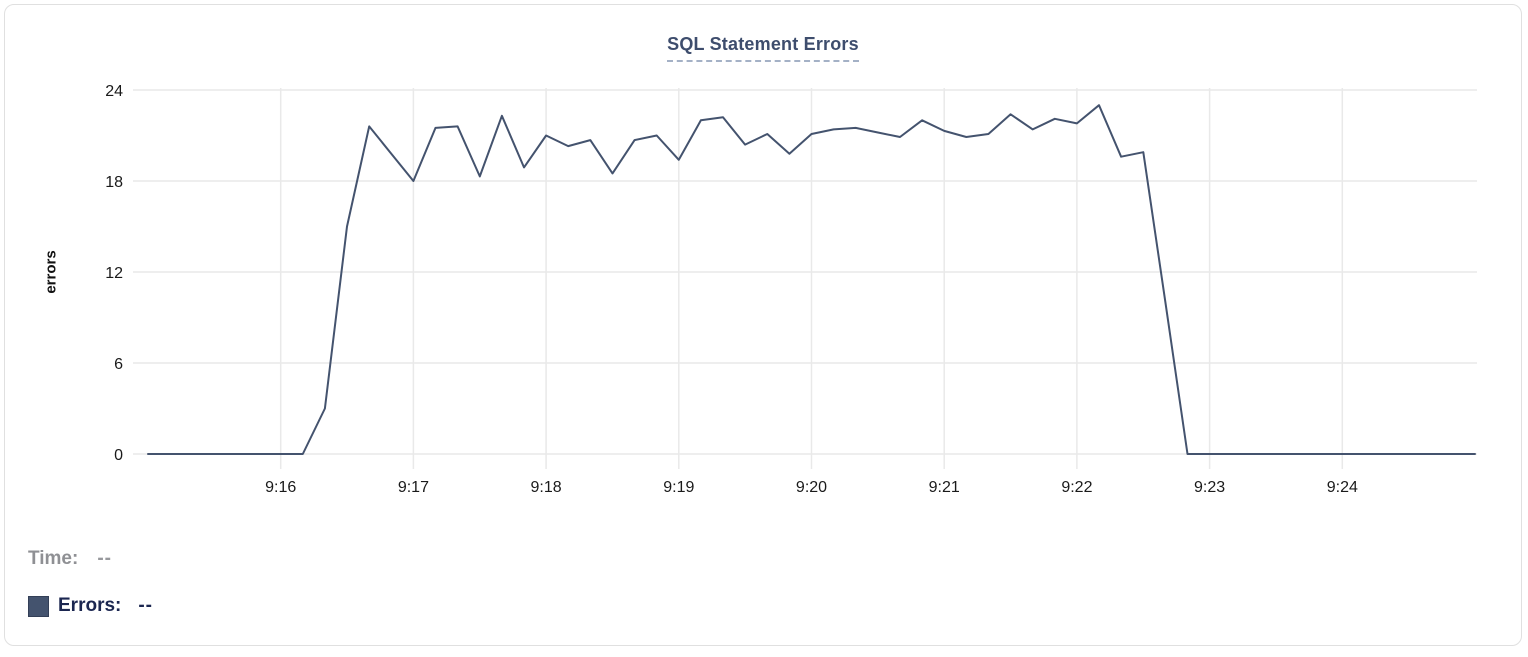 The width and height of the screenshot is (1528, 657). I want to click on x-tick-labels: 9:16 9:17 9:18 9:19 9:20 9:21 9:22 9:23 9:24, so click(811, 487).